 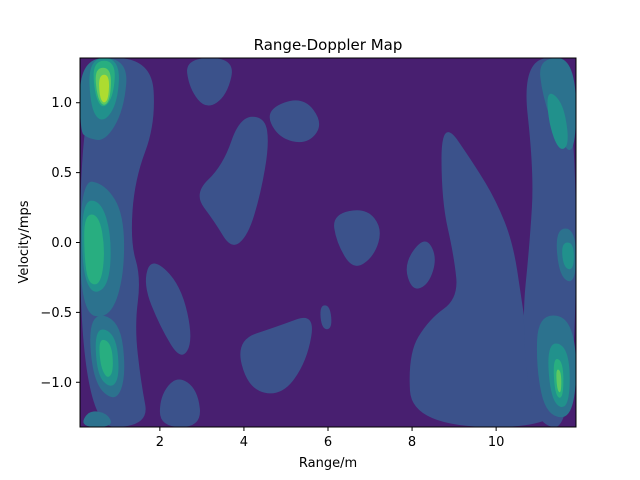 What do you see at coordinates (276, 355) in the screenshot?
I see `contour-region-blob-5-lower` at bounding box center [276, 355].